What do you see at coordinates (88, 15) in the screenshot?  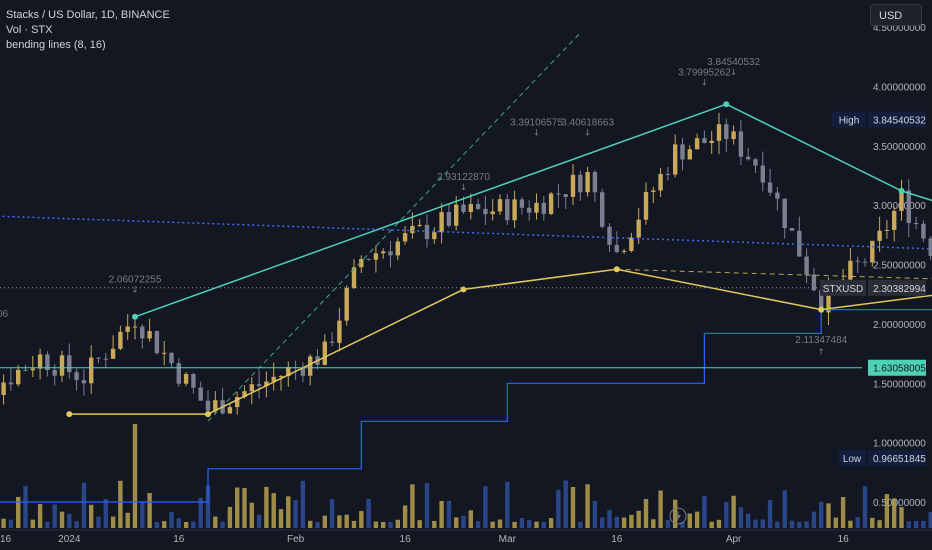 I see `symbol-title: Stacks / US Dollar, 1D, BINANCE` at bounding box center [88, 15].